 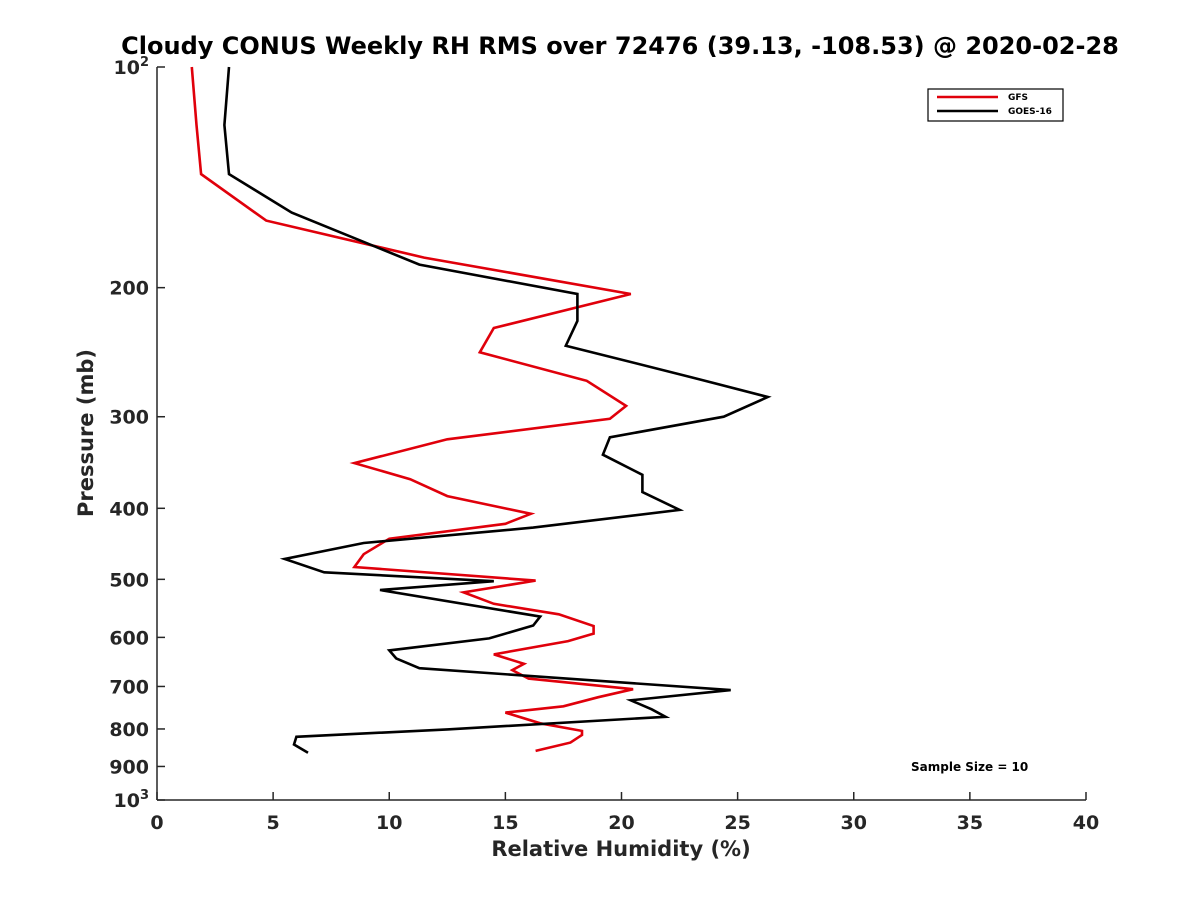 What do you see at coordinates (505, 823) in the screenshot?
I see `x-tick-label: 15` at bounding box center [505, 823].